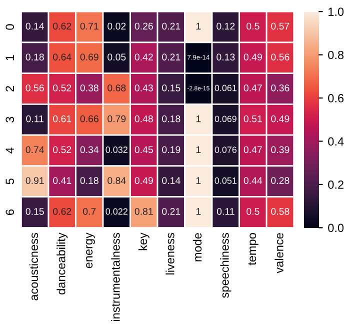 The width and height of the screenshot is (354, 330). What do you see at coordinates (226, 265) in the screenshot?
I see `x-tick-label: speechiness` at bounding box center [226, 265].